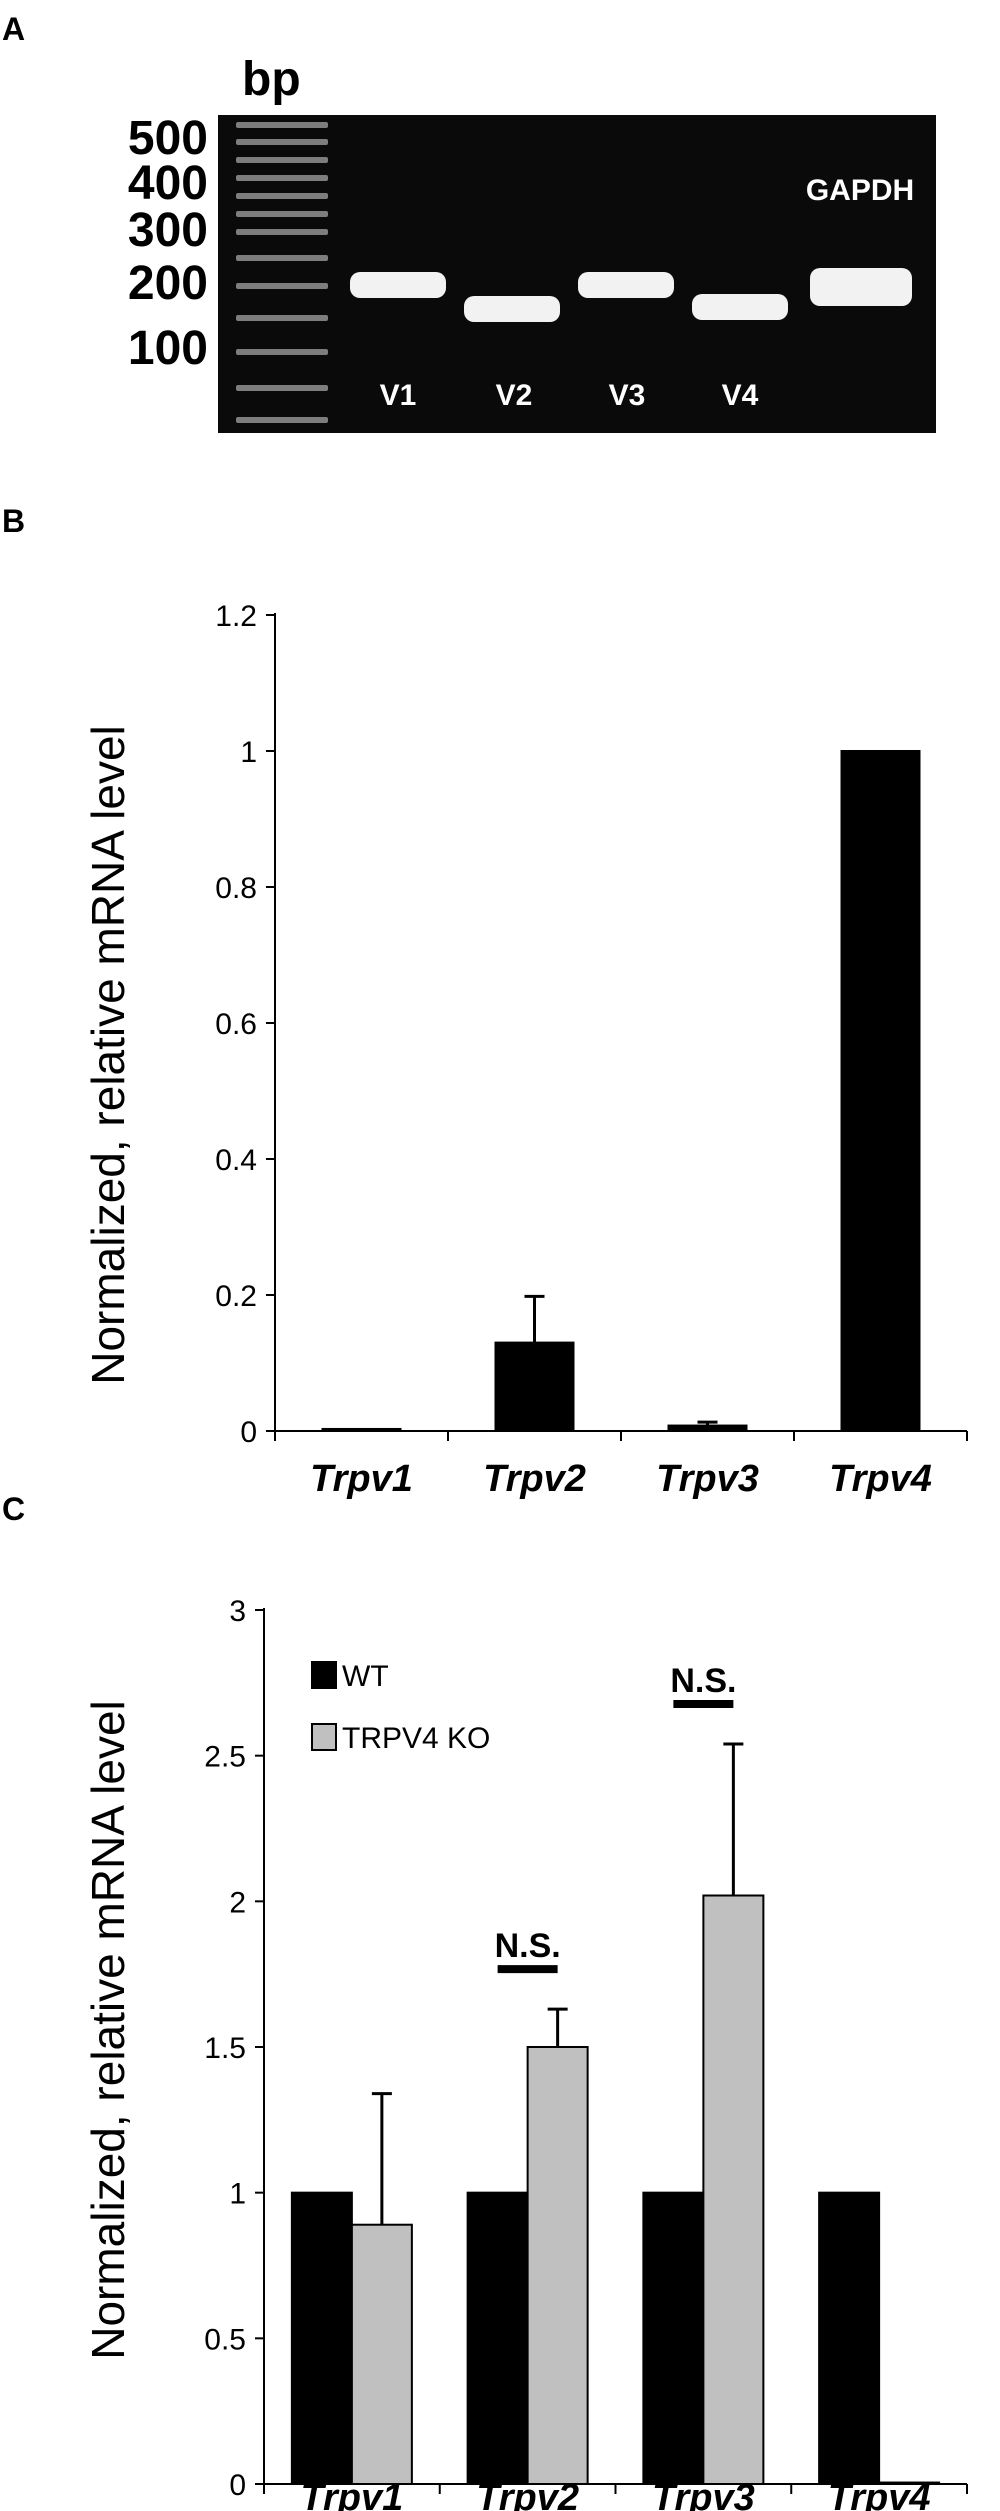 The width and height of the screenshot is (1000, 2511). I want to click on gel-lane-label-v3: V3, so click(627, 395).